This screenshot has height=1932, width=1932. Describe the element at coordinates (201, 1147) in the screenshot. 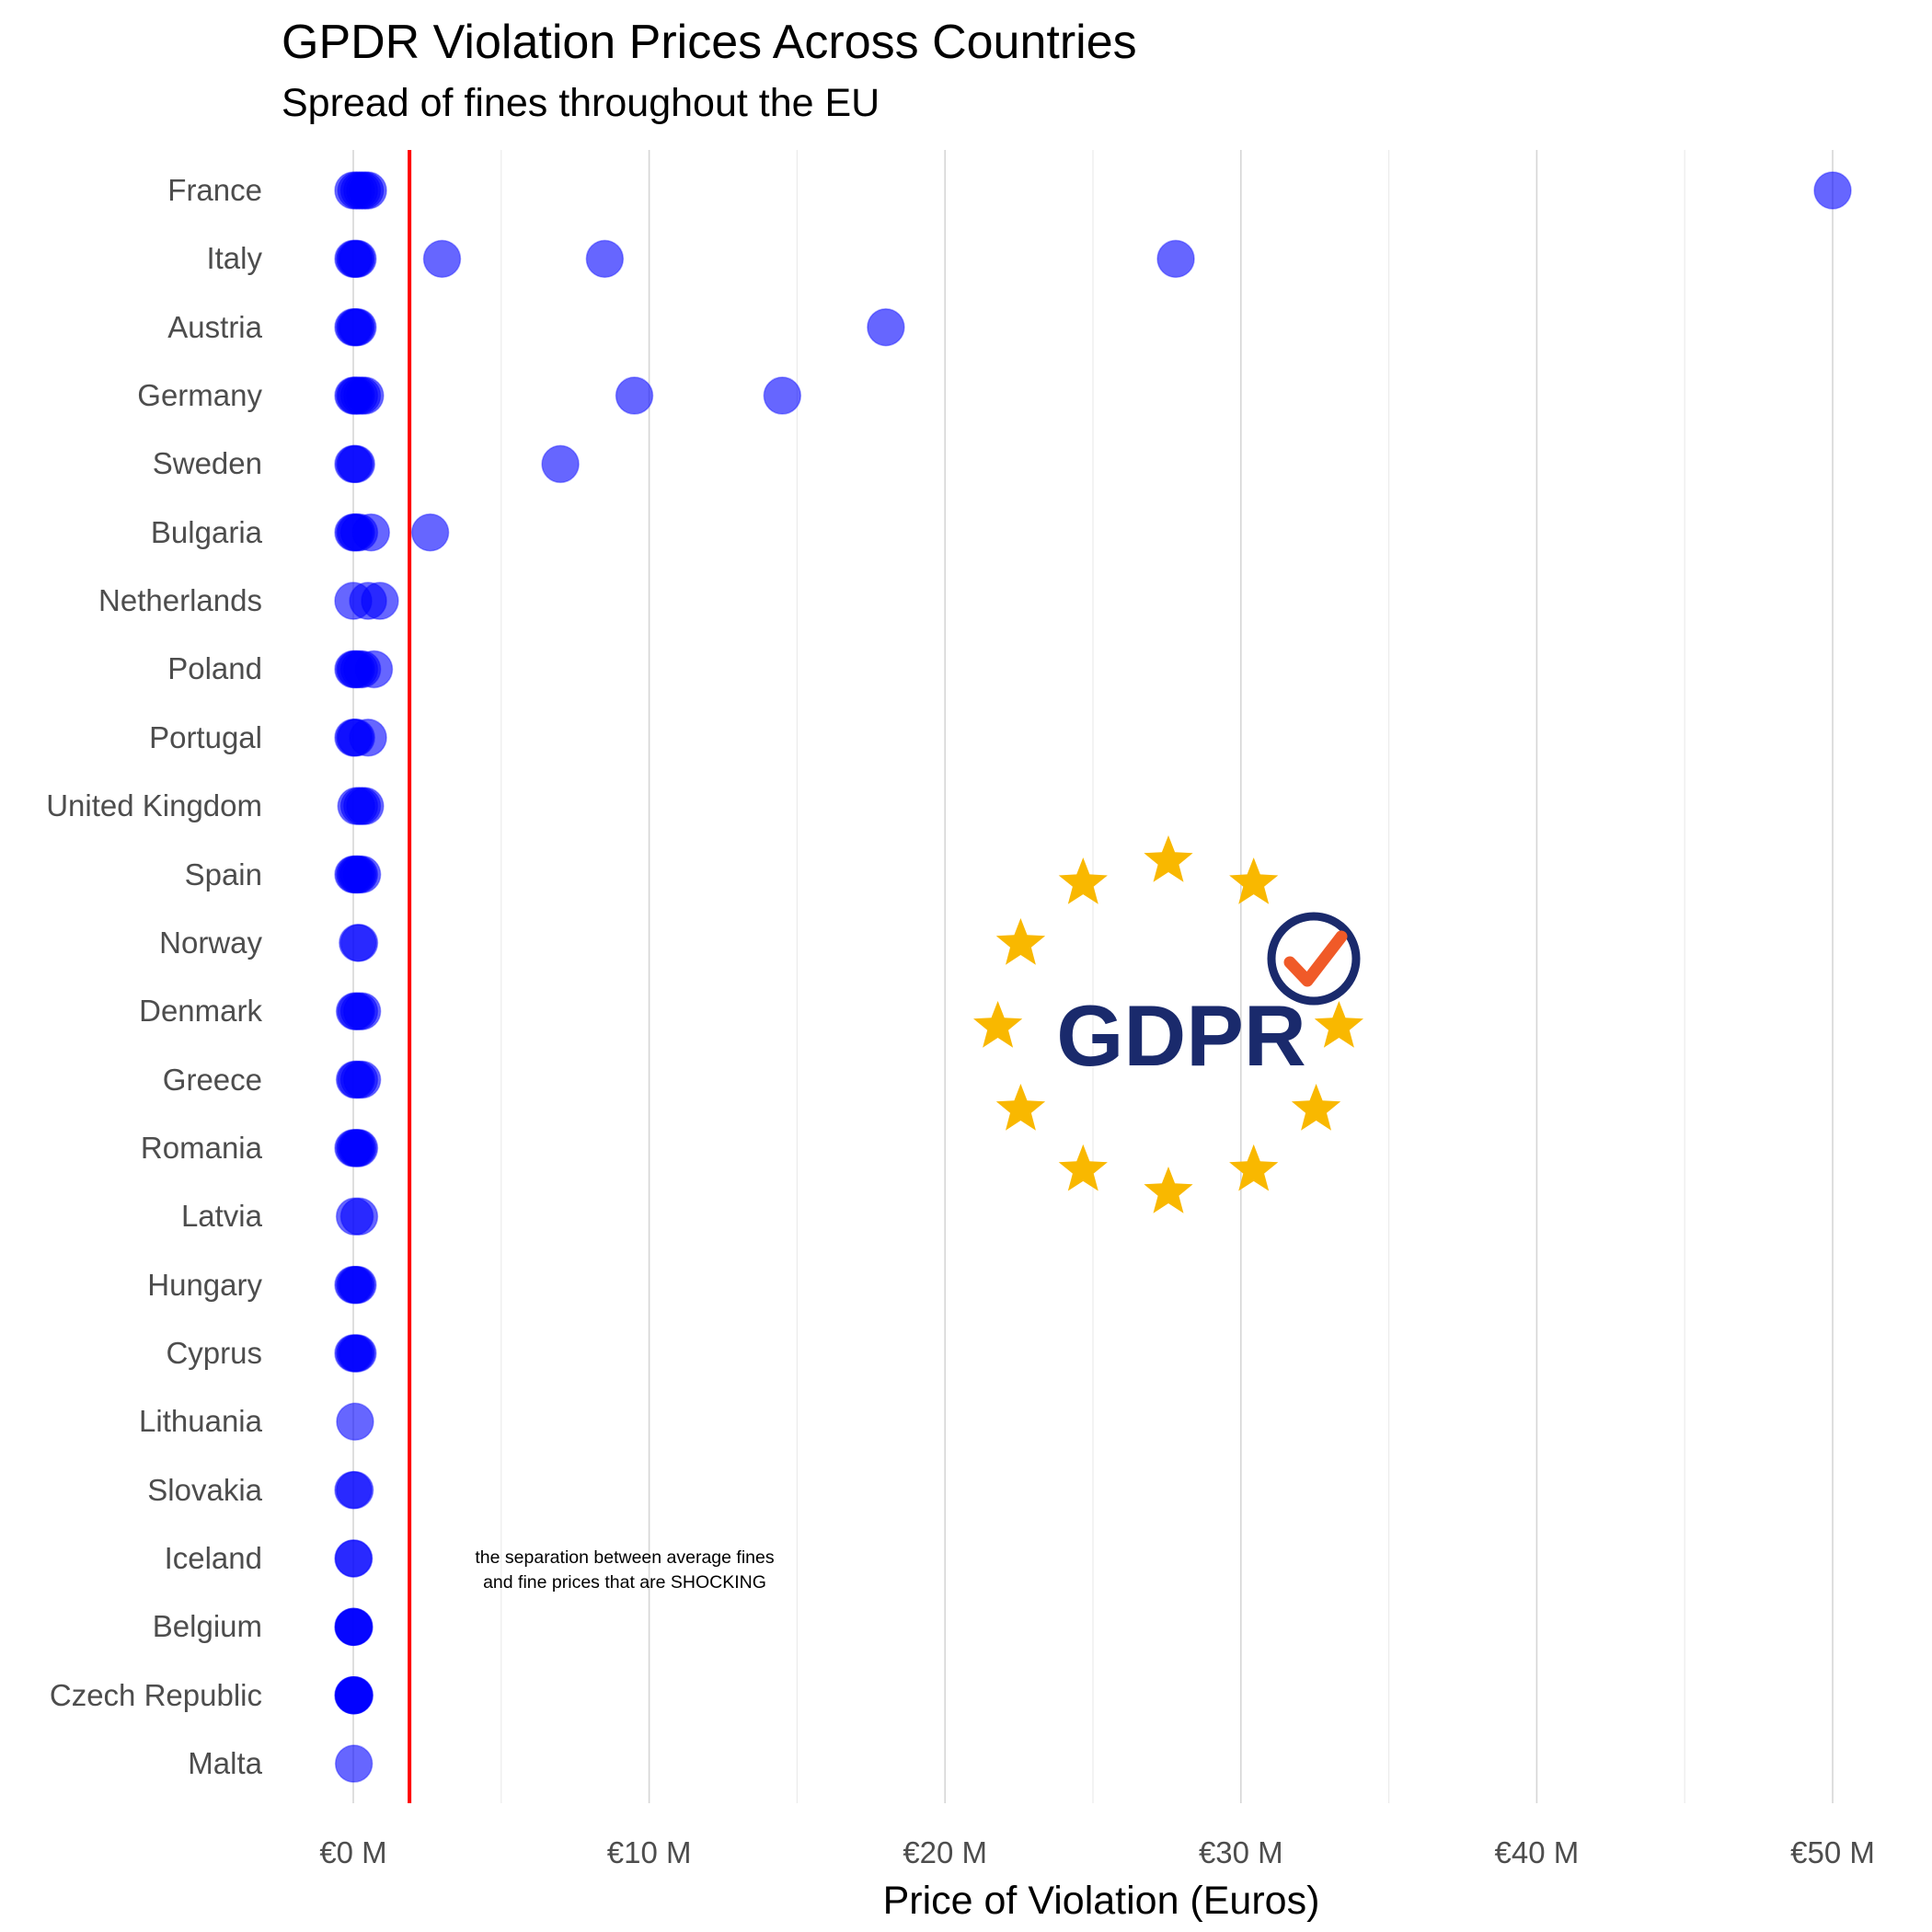

I see `y-tick-label: Romania` at that location.